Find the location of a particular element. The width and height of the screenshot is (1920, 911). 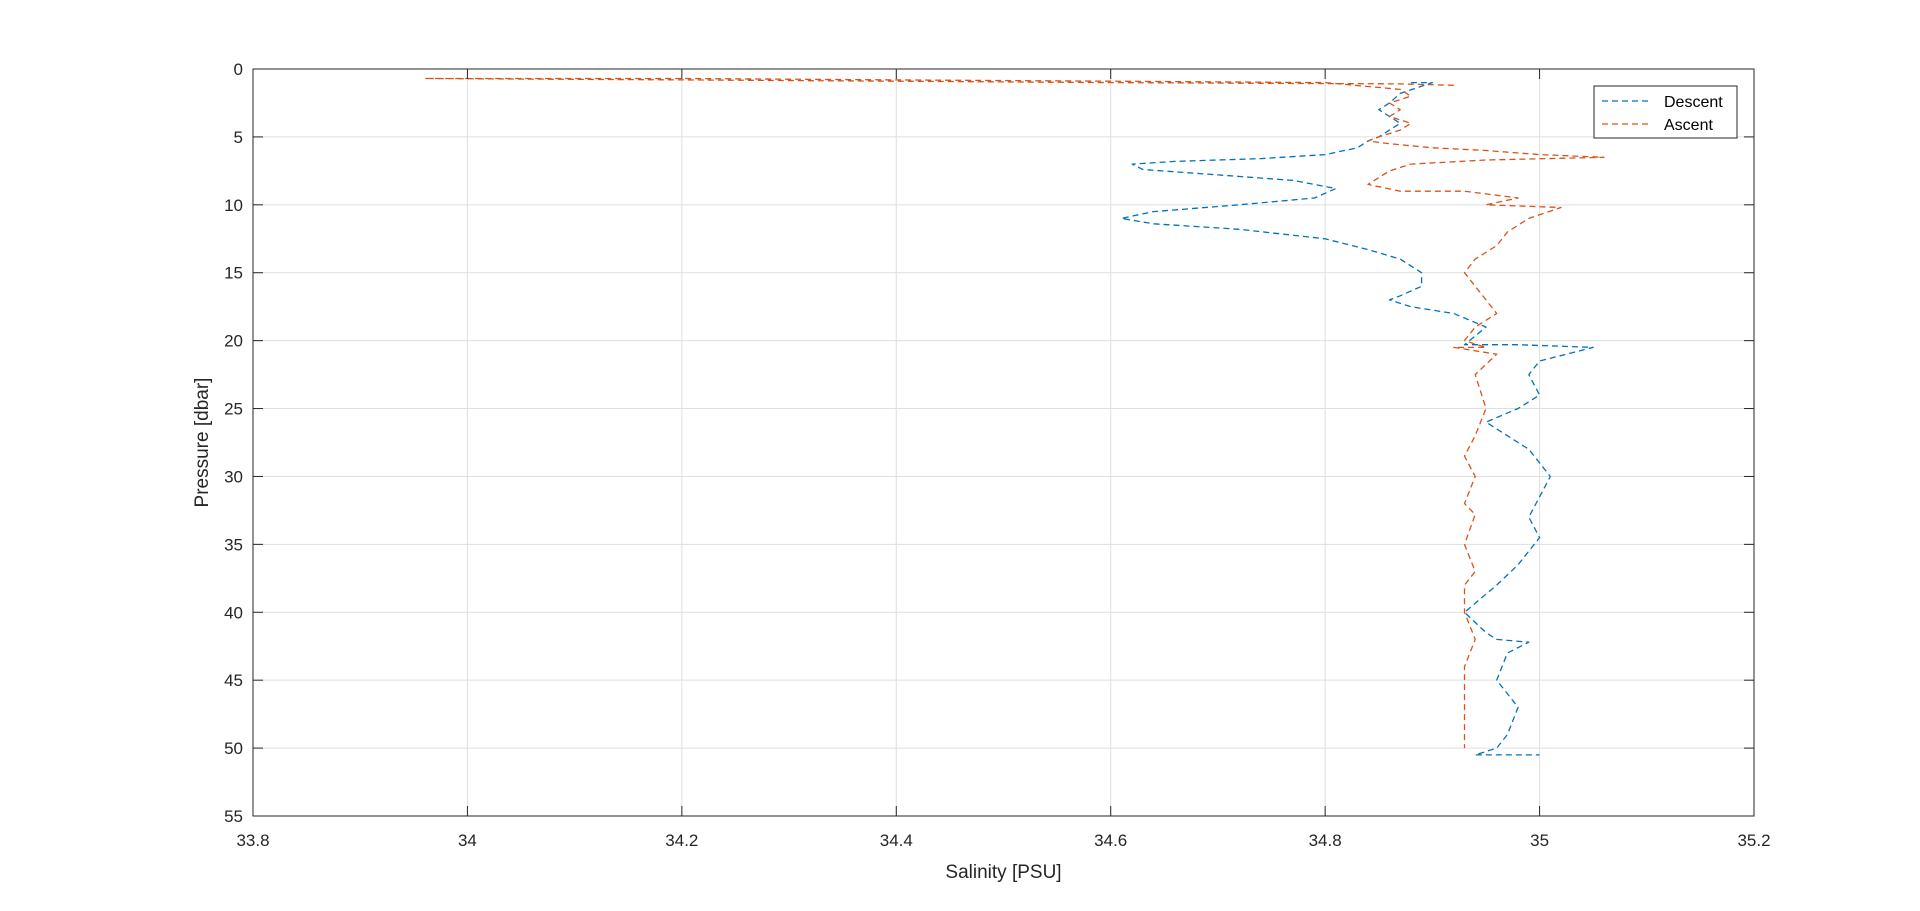

x-tick-label: 33.8 is located at coordinates (252, 840).